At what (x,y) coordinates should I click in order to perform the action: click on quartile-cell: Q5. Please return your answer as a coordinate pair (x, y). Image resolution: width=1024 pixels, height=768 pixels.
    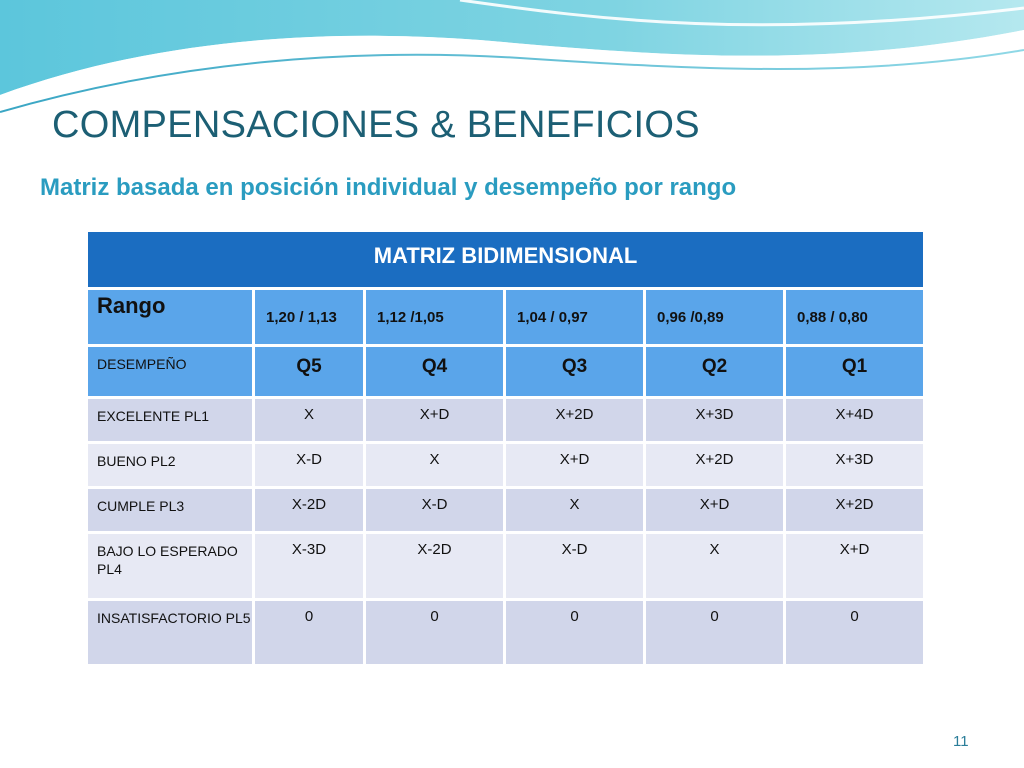
    Looking at the image, I should click on (309, 371).